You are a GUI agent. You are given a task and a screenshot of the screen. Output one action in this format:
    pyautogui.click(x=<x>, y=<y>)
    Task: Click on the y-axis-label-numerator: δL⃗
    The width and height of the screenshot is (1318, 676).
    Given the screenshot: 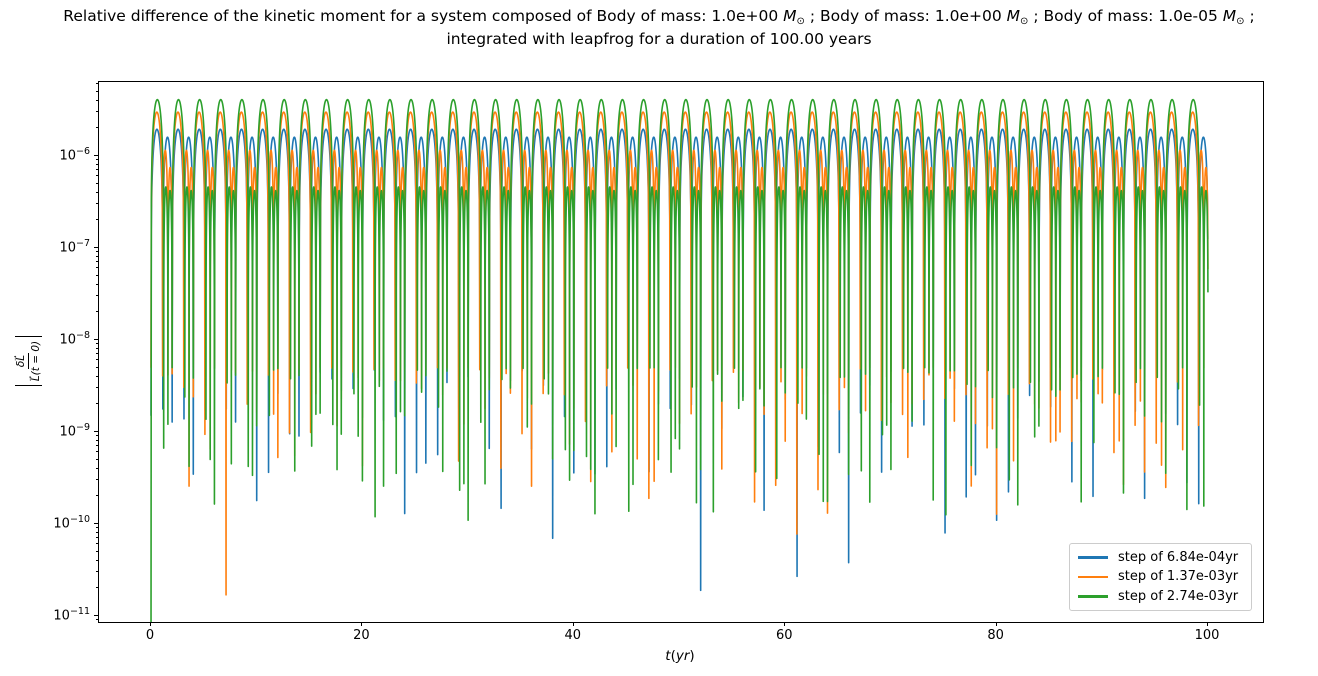 What is the action you would take?
    pyautogui.click(x=21, y=361)
    